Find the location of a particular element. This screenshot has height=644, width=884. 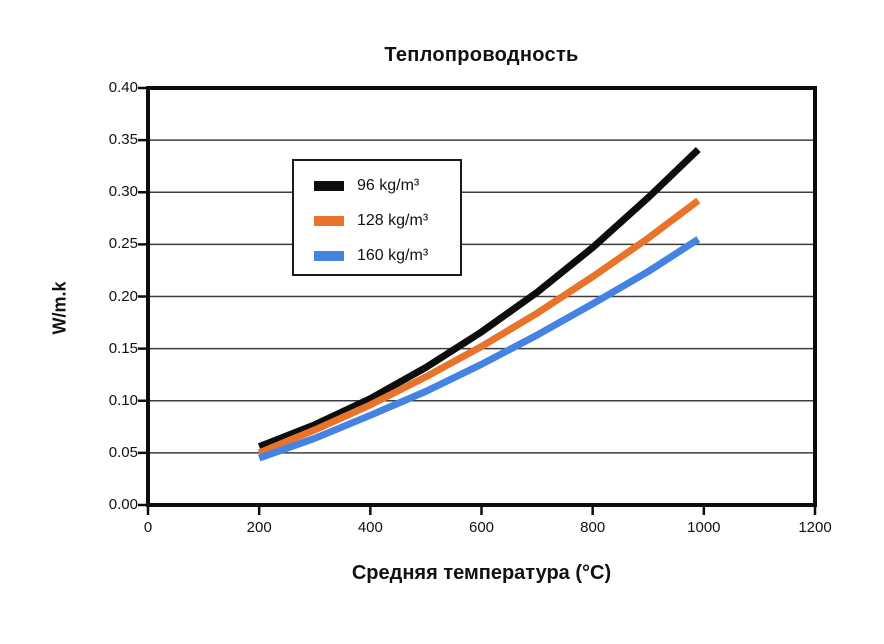

legend: 96 kg/m³ 128 kg/m³ 160 kg/m³ is located at coordinates (377, 217).